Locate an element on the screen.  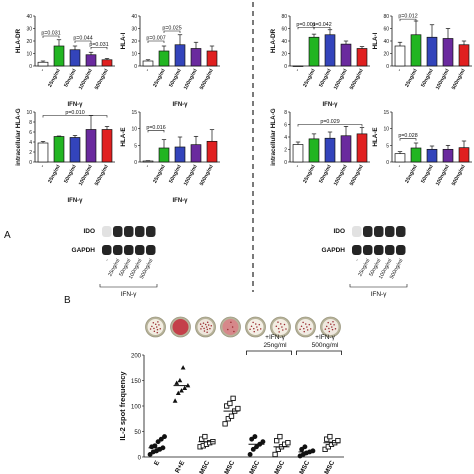
ido-band is located at coordinates (379, 231).